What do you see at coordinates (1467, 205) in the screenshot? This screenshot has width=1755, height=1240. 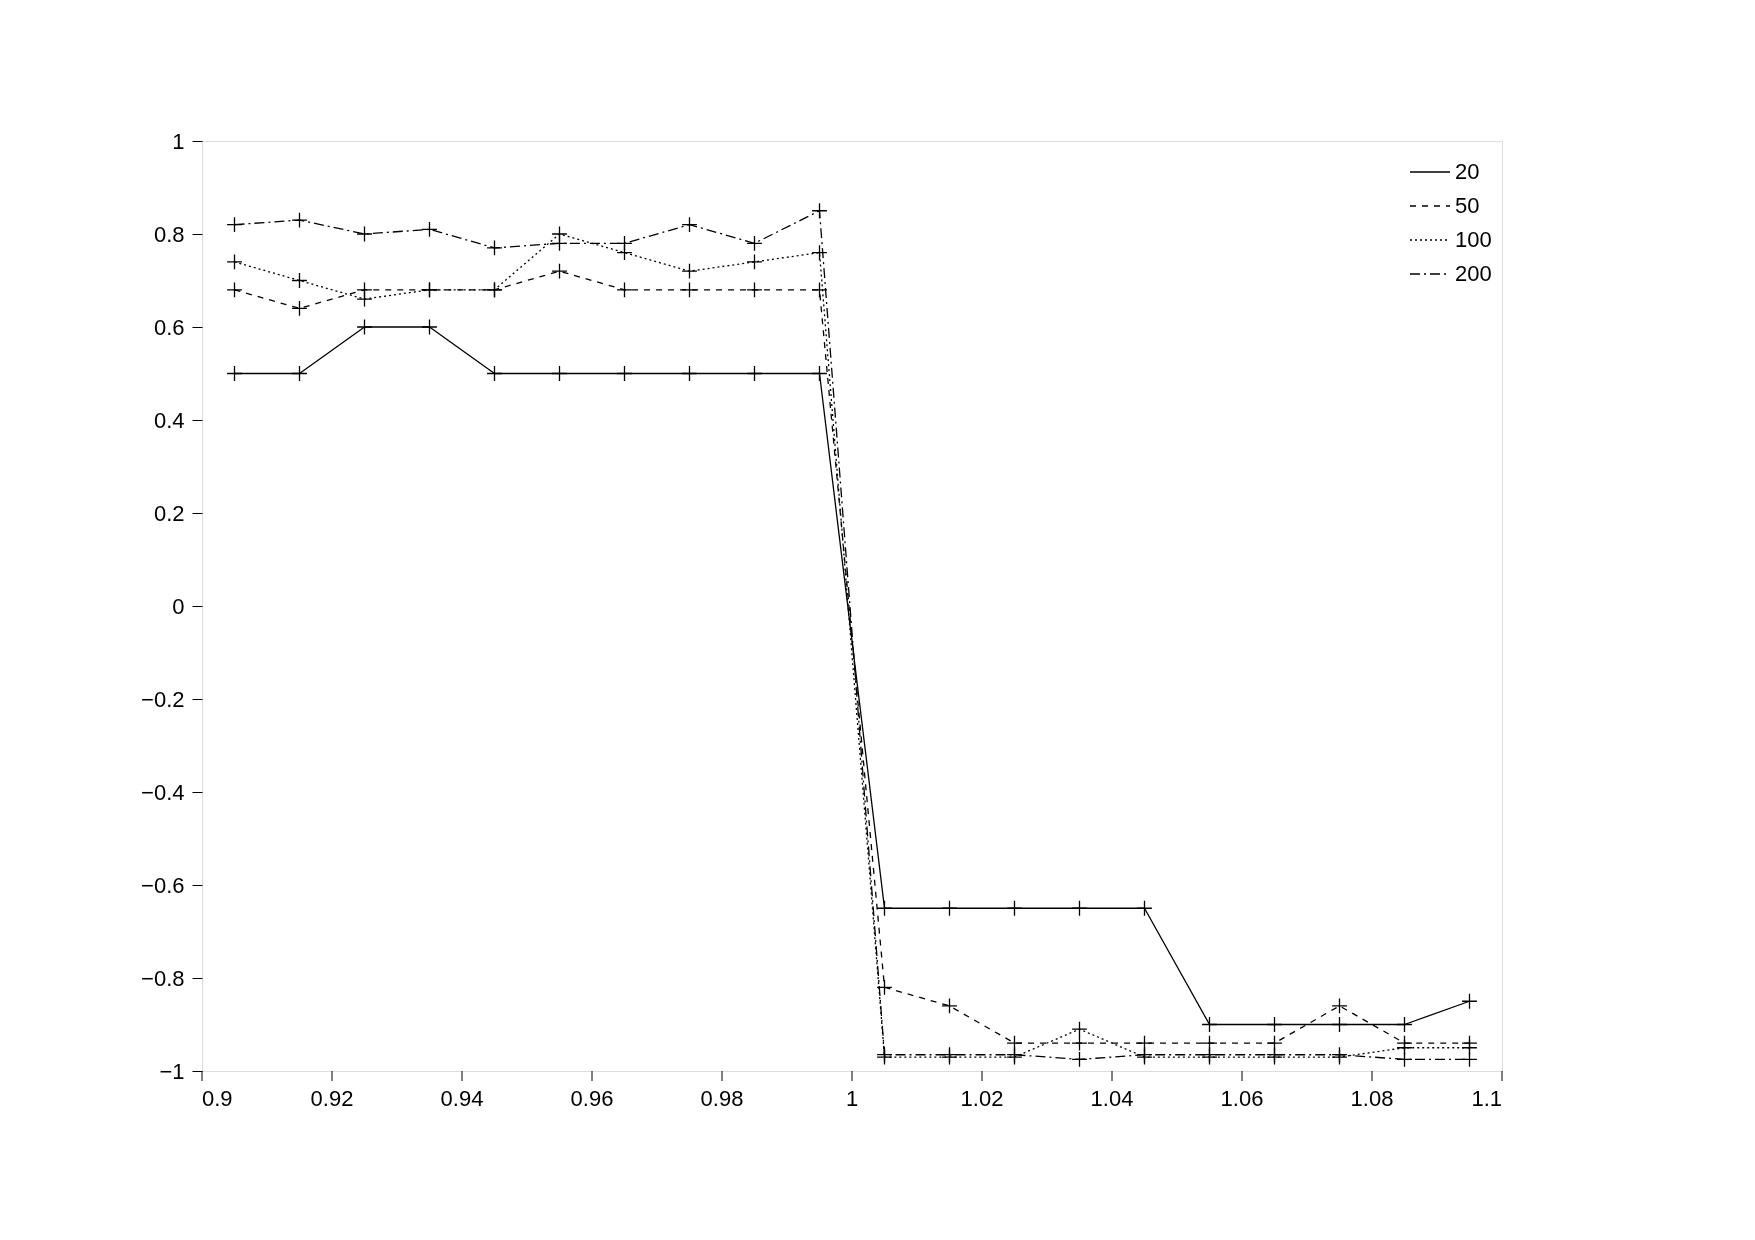 I see `legend-label: 50` at bounding box center [1467, 205].